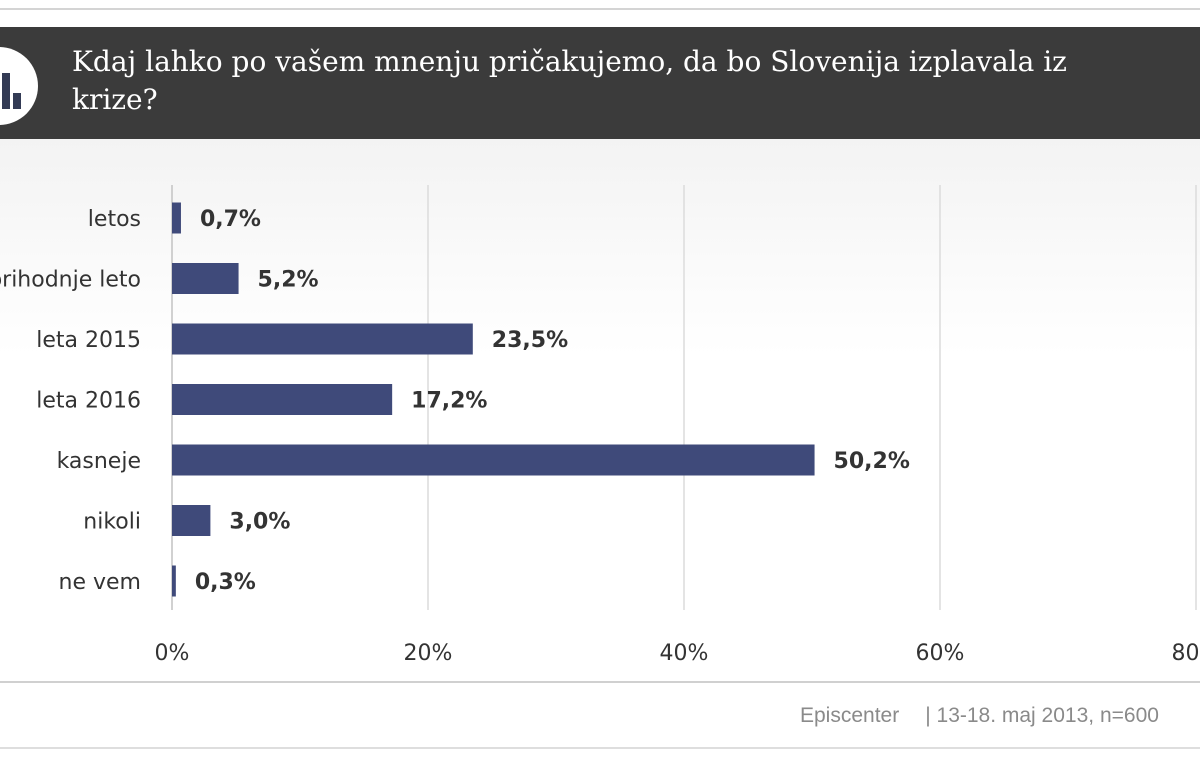 This screenshot has height=758, width=1200. What do you see at coordinates (530, 340) in the screenshot?
I see `value-label: 23,5%` at bounding box center [530, 340].